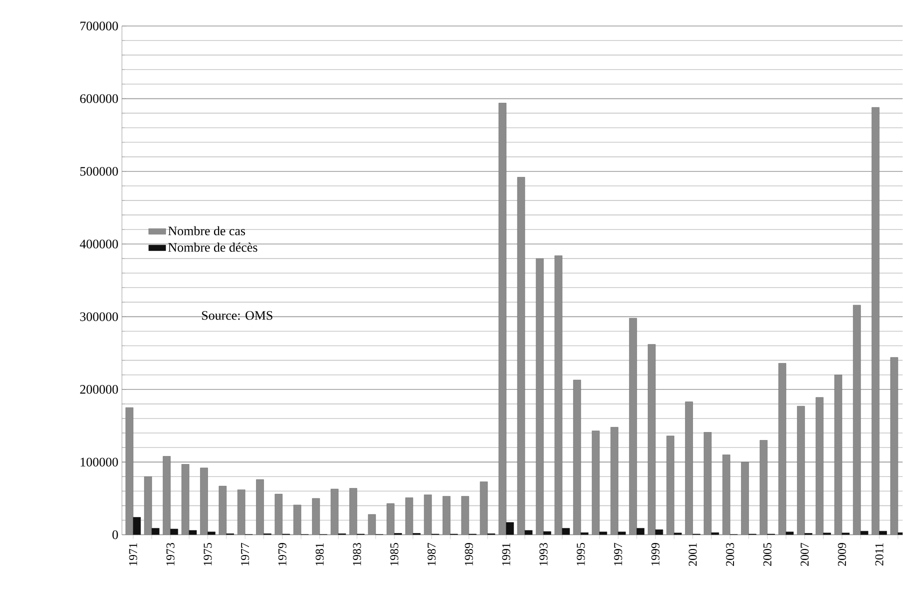 The width and height of the screenshot is (903, 612). Describe the element at coordinates (618, 554) in the screenshot. I see `x-tick-label: 1997` at that location.